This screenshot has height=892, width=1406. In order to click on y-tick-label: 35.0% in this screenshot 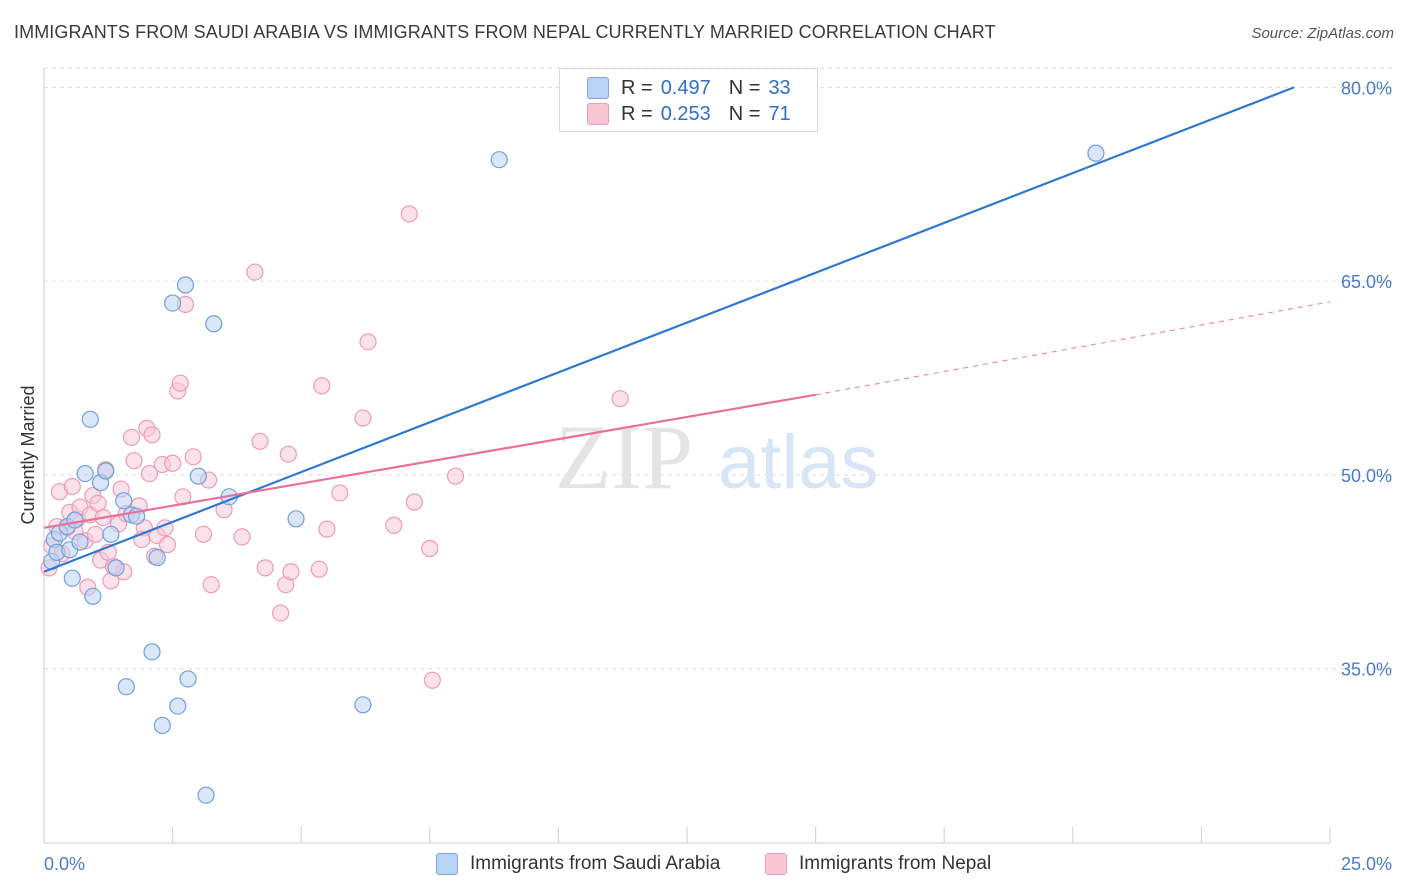, I will do `click(1366, 670)`.